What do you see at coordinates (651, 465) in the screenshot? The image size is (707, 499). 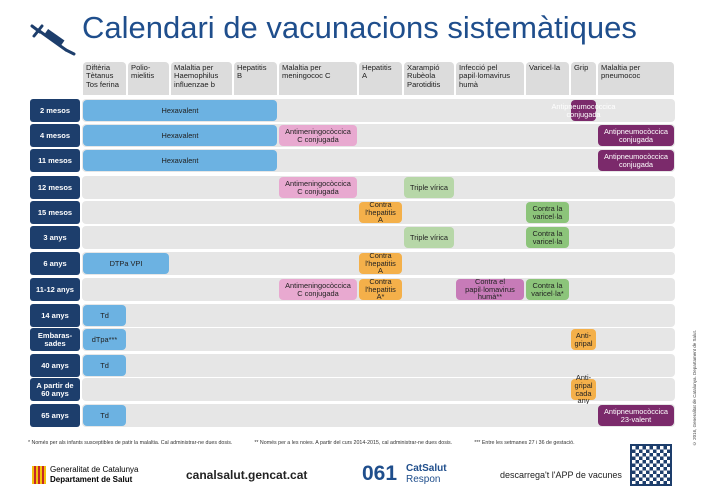 I see `qr-code` at bounding box center [651, 465].